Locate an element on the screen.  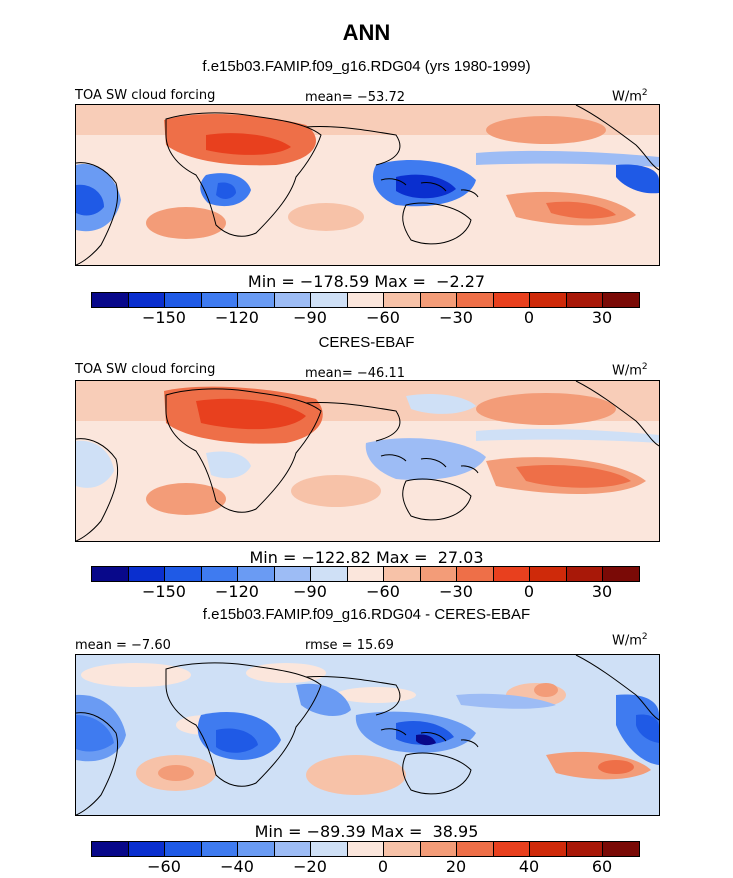
panel-1-min-max: Min = −178.59 Max = −2.27 is located at coordinates (366, 281).